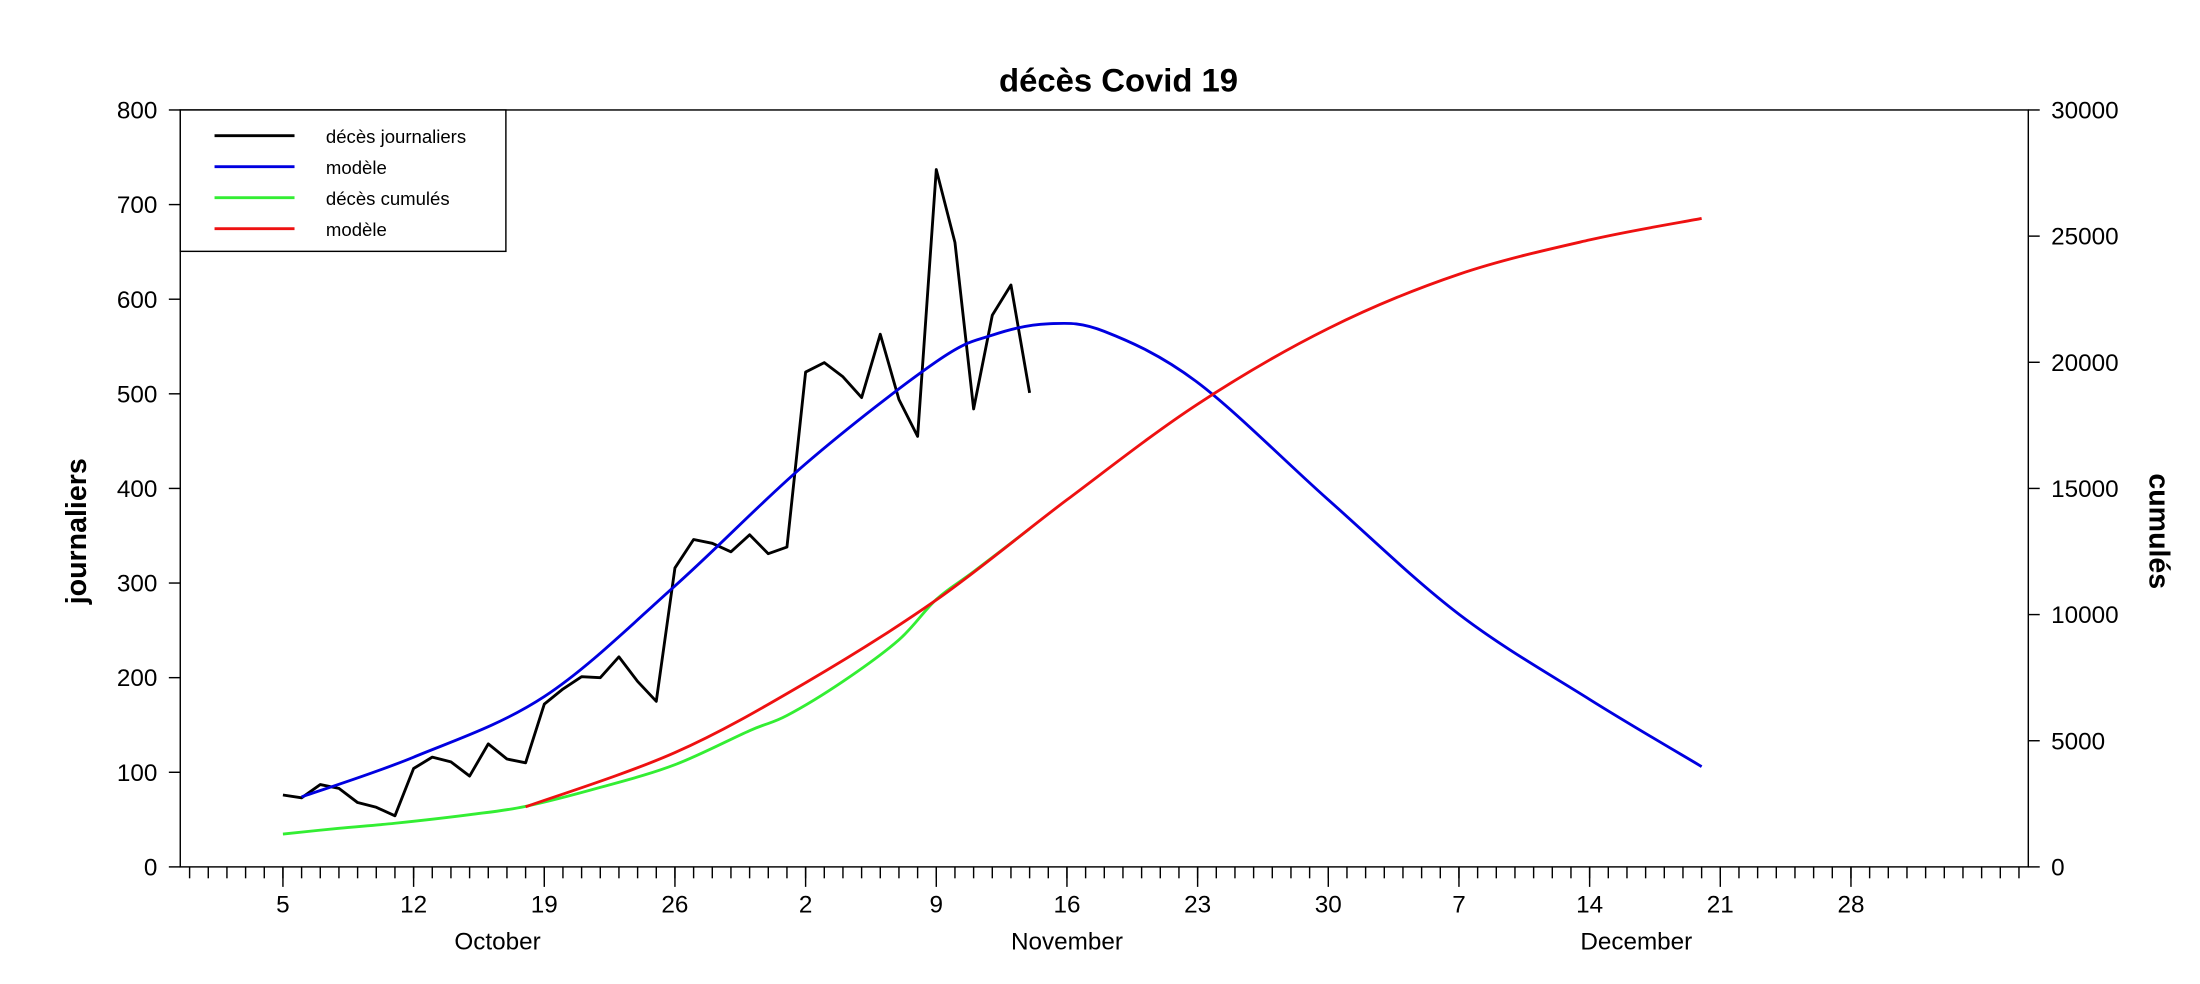  What do you see at coordinates (137, 773) in the screenshot?
I see `y-left-tick-label: 100` at bounding box center [137, 773].